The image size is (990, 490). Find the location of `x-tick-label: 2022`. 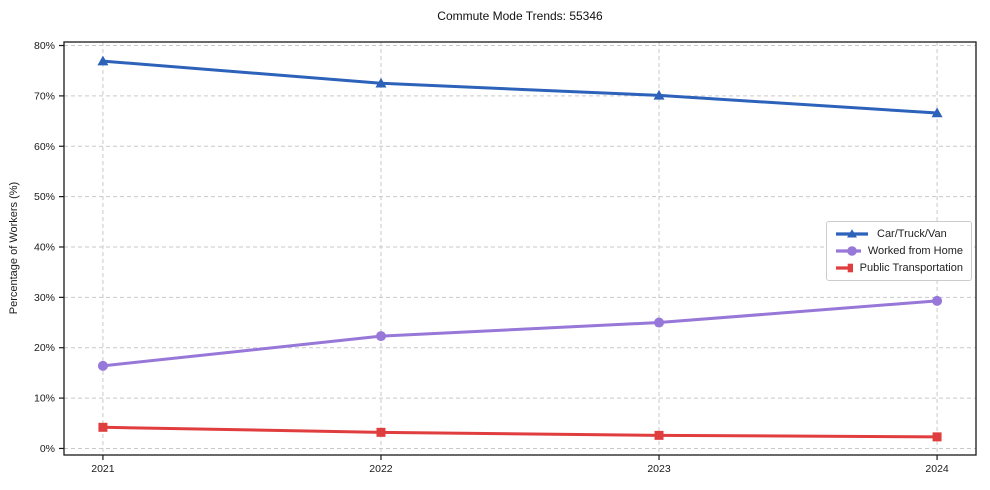

x-tick-label: 2022 is located at coordinates (381, 469).